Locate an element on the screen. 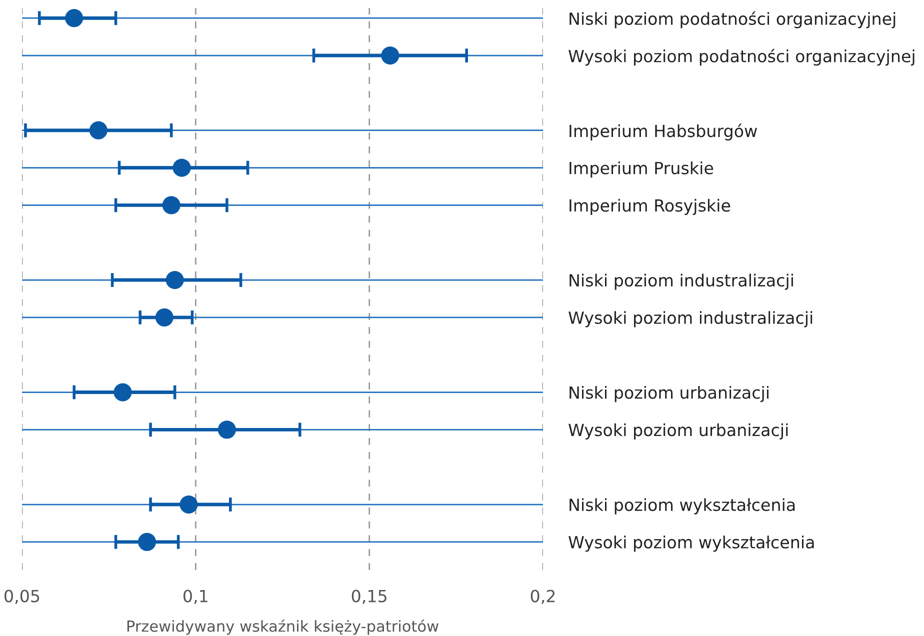  y-tick-label: Imperium Rosyjskie is located at coordinates (650, 206).